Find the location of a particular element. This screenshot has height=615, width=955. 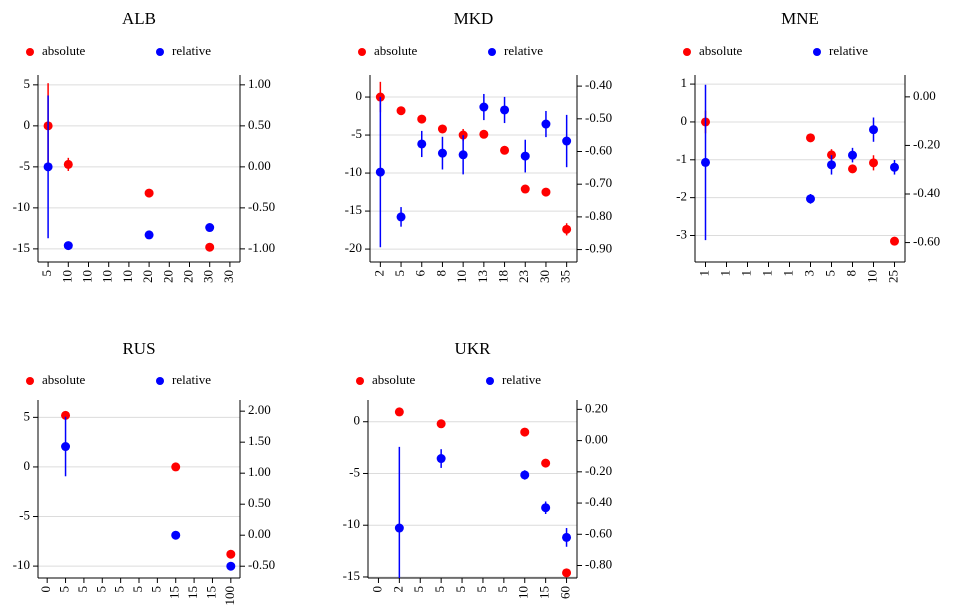

y2-tick-label: -0.50 is located at coordinates (261, 564).